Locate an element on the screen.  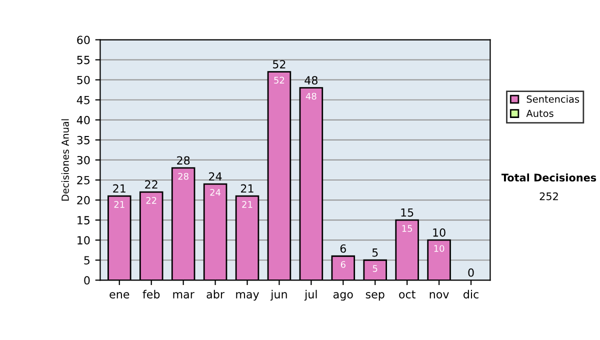
x-tick-label: ene is located at coordinates (120, 295).